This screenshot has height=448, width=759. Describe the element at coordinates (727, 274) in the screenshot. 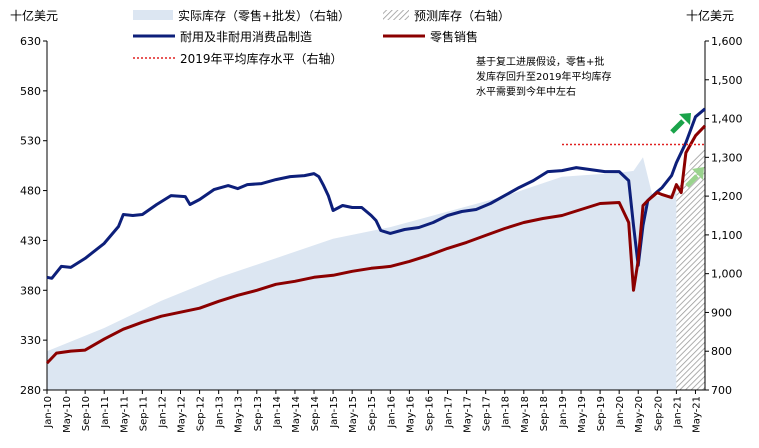

I see `right-tick-label-3: 1,000` at that location.